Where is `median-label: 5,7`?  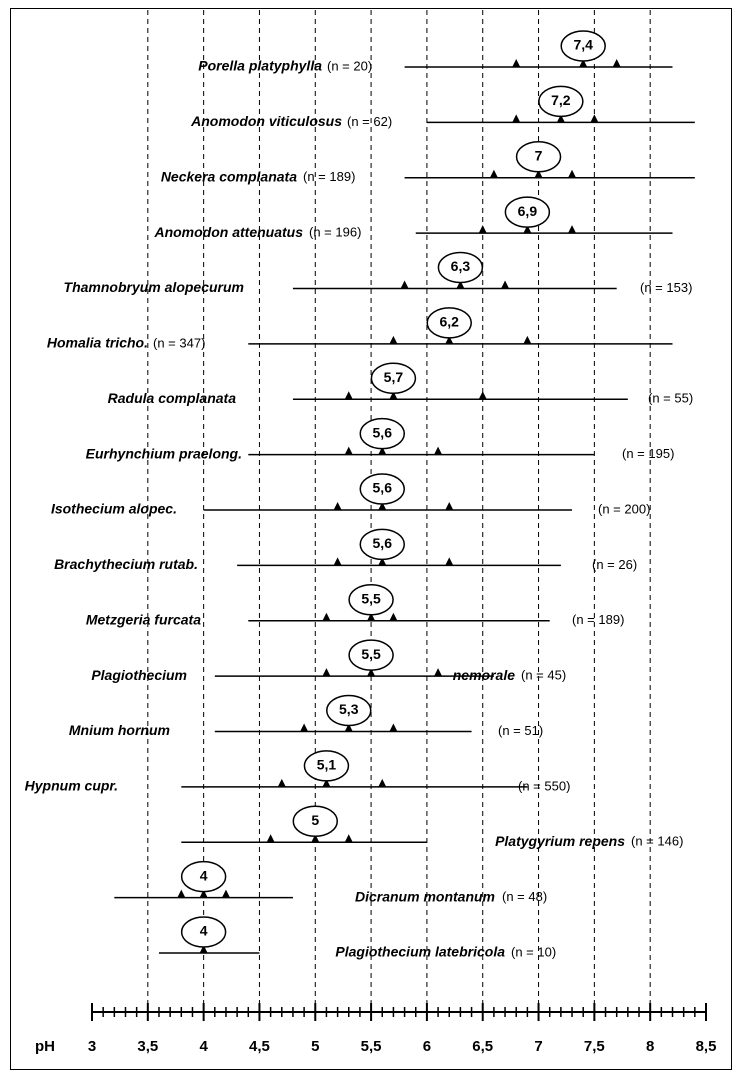
median-label: 5,7 is located at coordinates (394, 377).